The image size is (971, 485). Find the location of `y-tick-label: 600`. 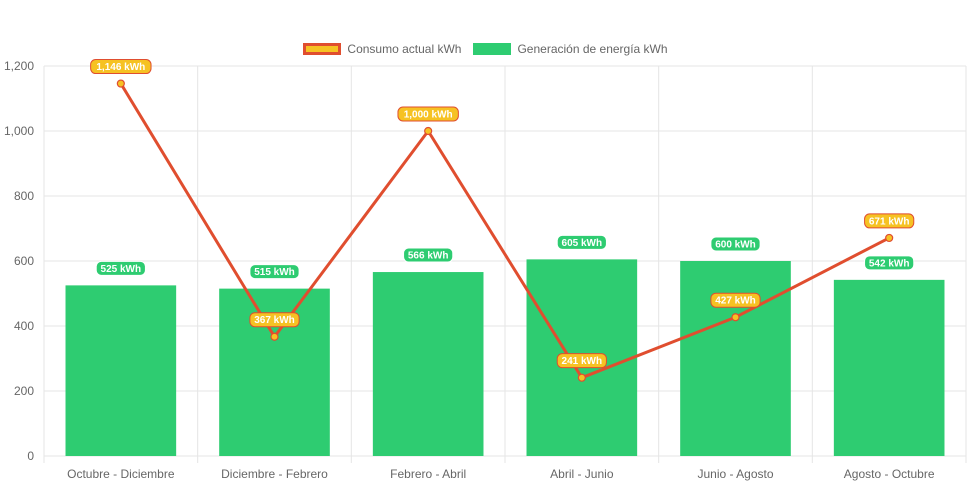

y-tick-label: 600 is located at coordinates (24, 261).